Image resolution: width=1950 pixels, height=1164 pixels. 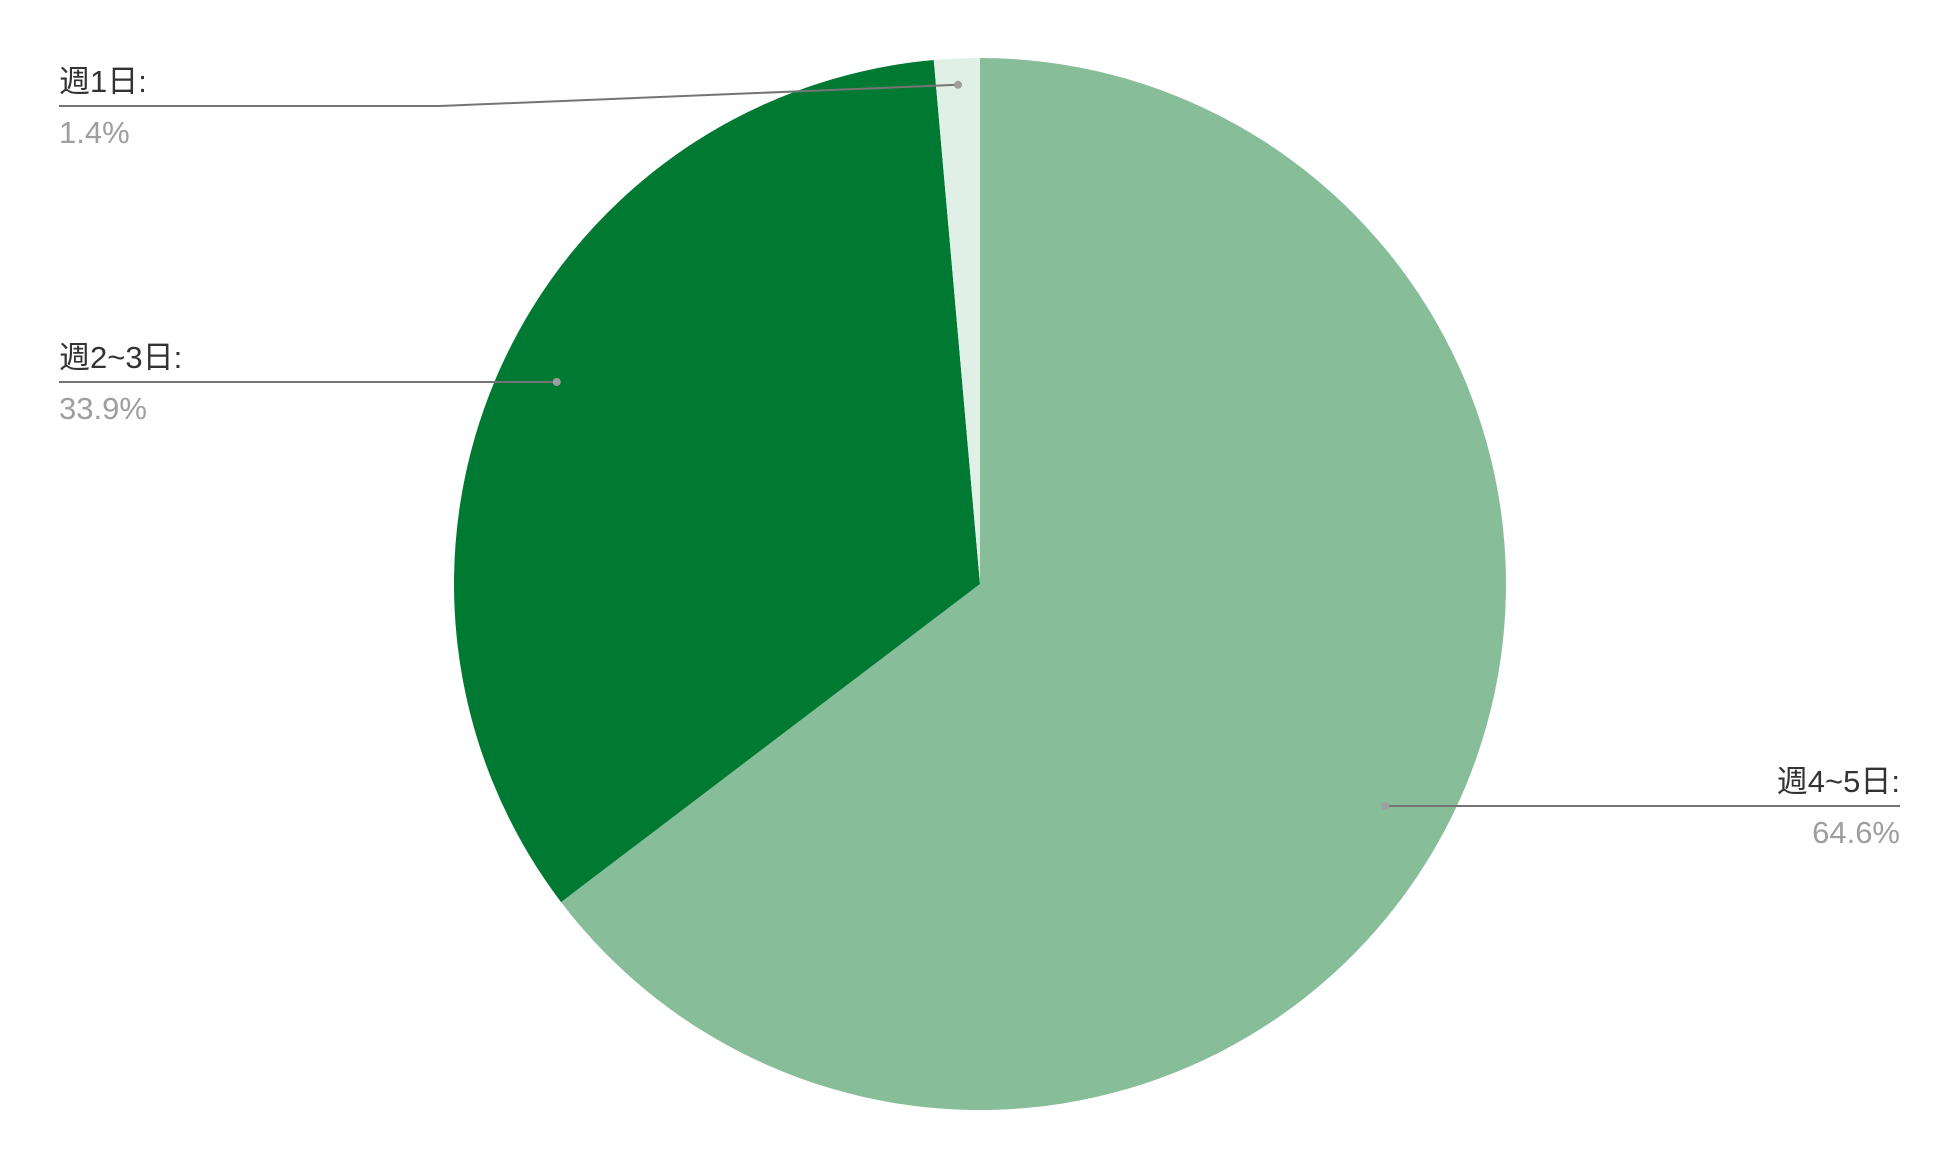 I want to click on slice-label: 週2~3日:, so click(x=120, y=357).